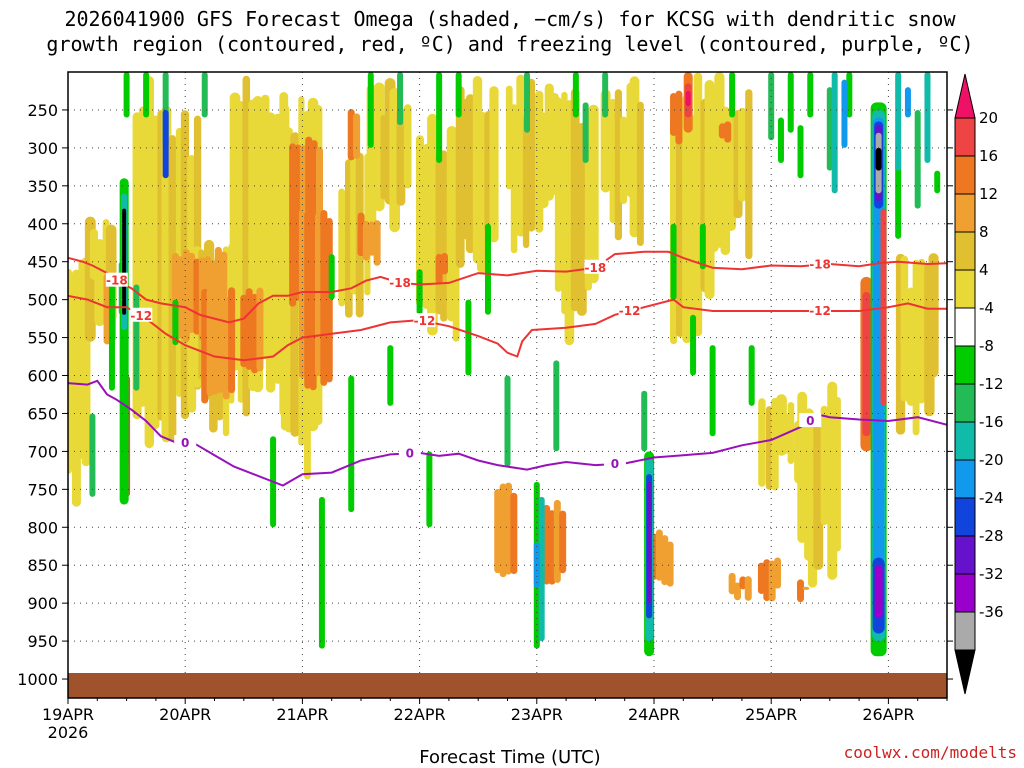  I want to click on x-tick-label: 20APR, so click(185, 714).